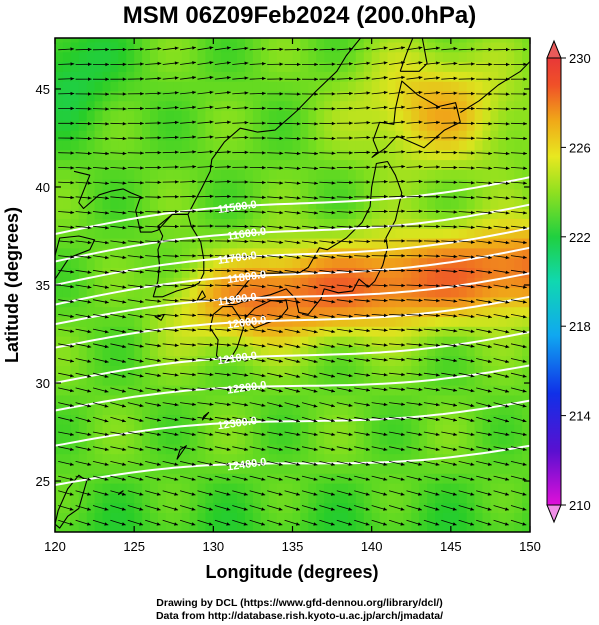 This screenshot has height=625, width=599. Describe the element at coordinates (55, 546) in the screenshot. I see `x-tick-label: 120` at that location.